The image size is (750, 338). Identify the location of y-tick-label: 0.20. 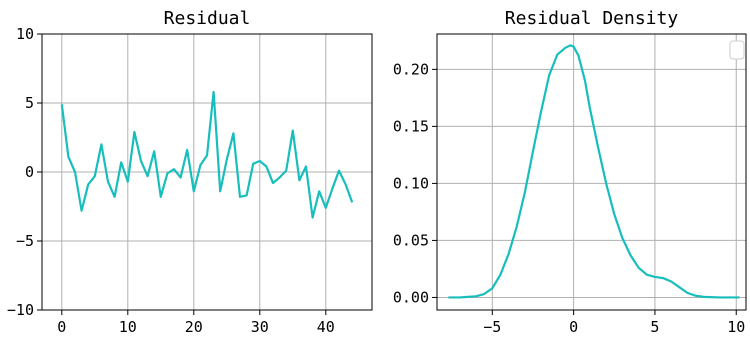
(411, 69).